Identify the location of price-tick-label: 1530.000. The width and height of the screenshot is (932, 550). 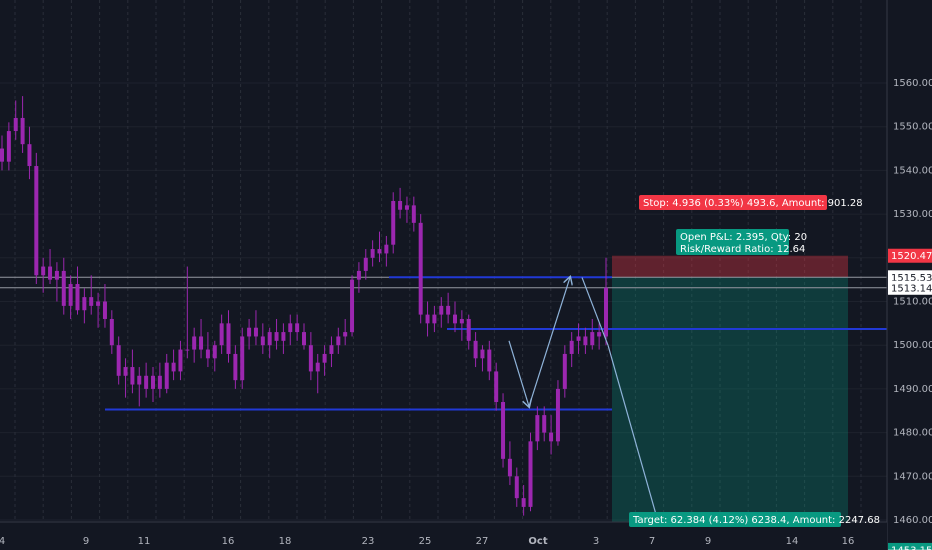
(912, 214).